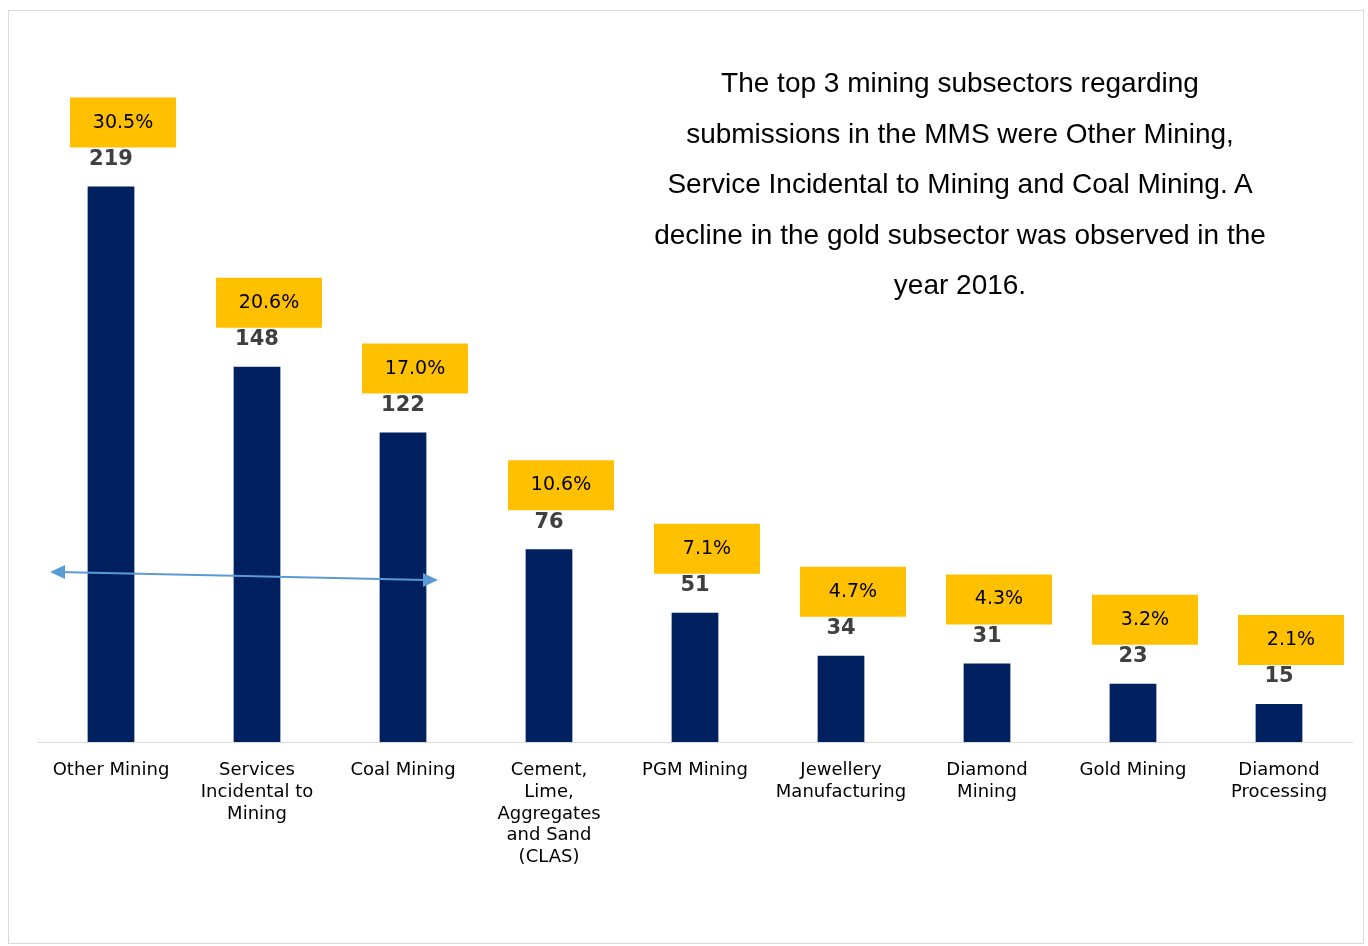 The image size is (1368, 946). Describe the element at coordinates (987, 634) in the screenshot. I see `data-label: 31` at that location.